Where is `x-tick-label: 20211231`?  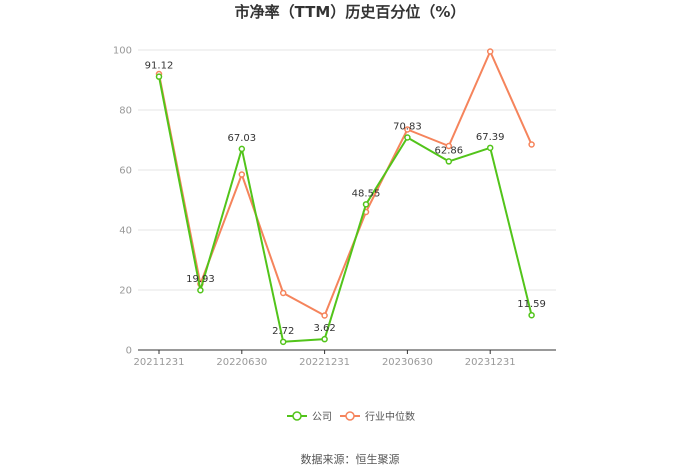
x-tick-label: 20211231 is located at coordinates (159, 362).